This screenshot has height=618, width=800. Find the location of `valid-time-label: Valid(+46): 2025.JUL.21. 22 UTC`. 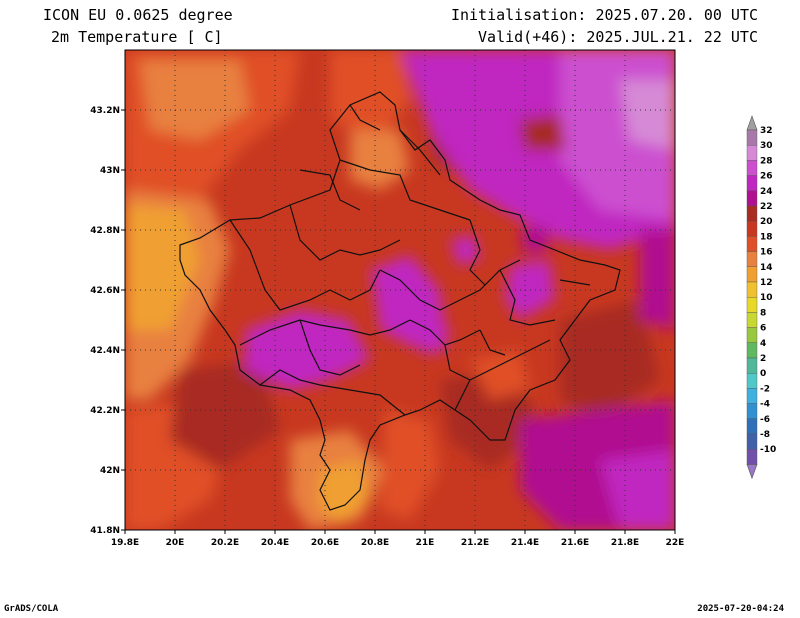

valid-time-label: Valid(+46): 2025.JUL.21. 22 UTC is located at coordinates (618, 37).